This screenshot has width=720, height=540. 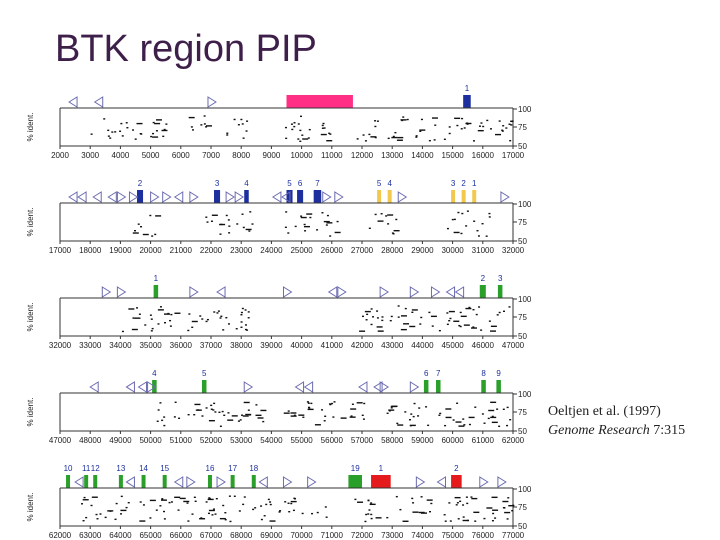 I want to click on exon-label: 5, so click(x=289, y=183).